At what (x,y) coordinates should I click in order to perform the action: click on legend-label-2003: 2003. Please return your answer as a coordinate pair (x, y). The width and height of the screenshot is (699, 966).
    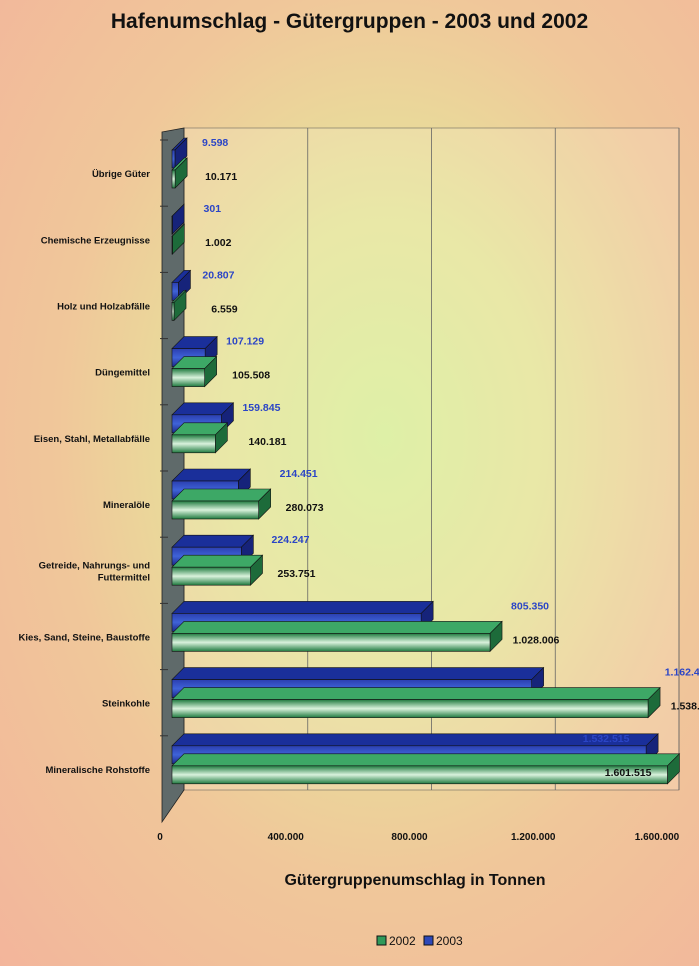
    Looking at the image, I should click on (449, 941).